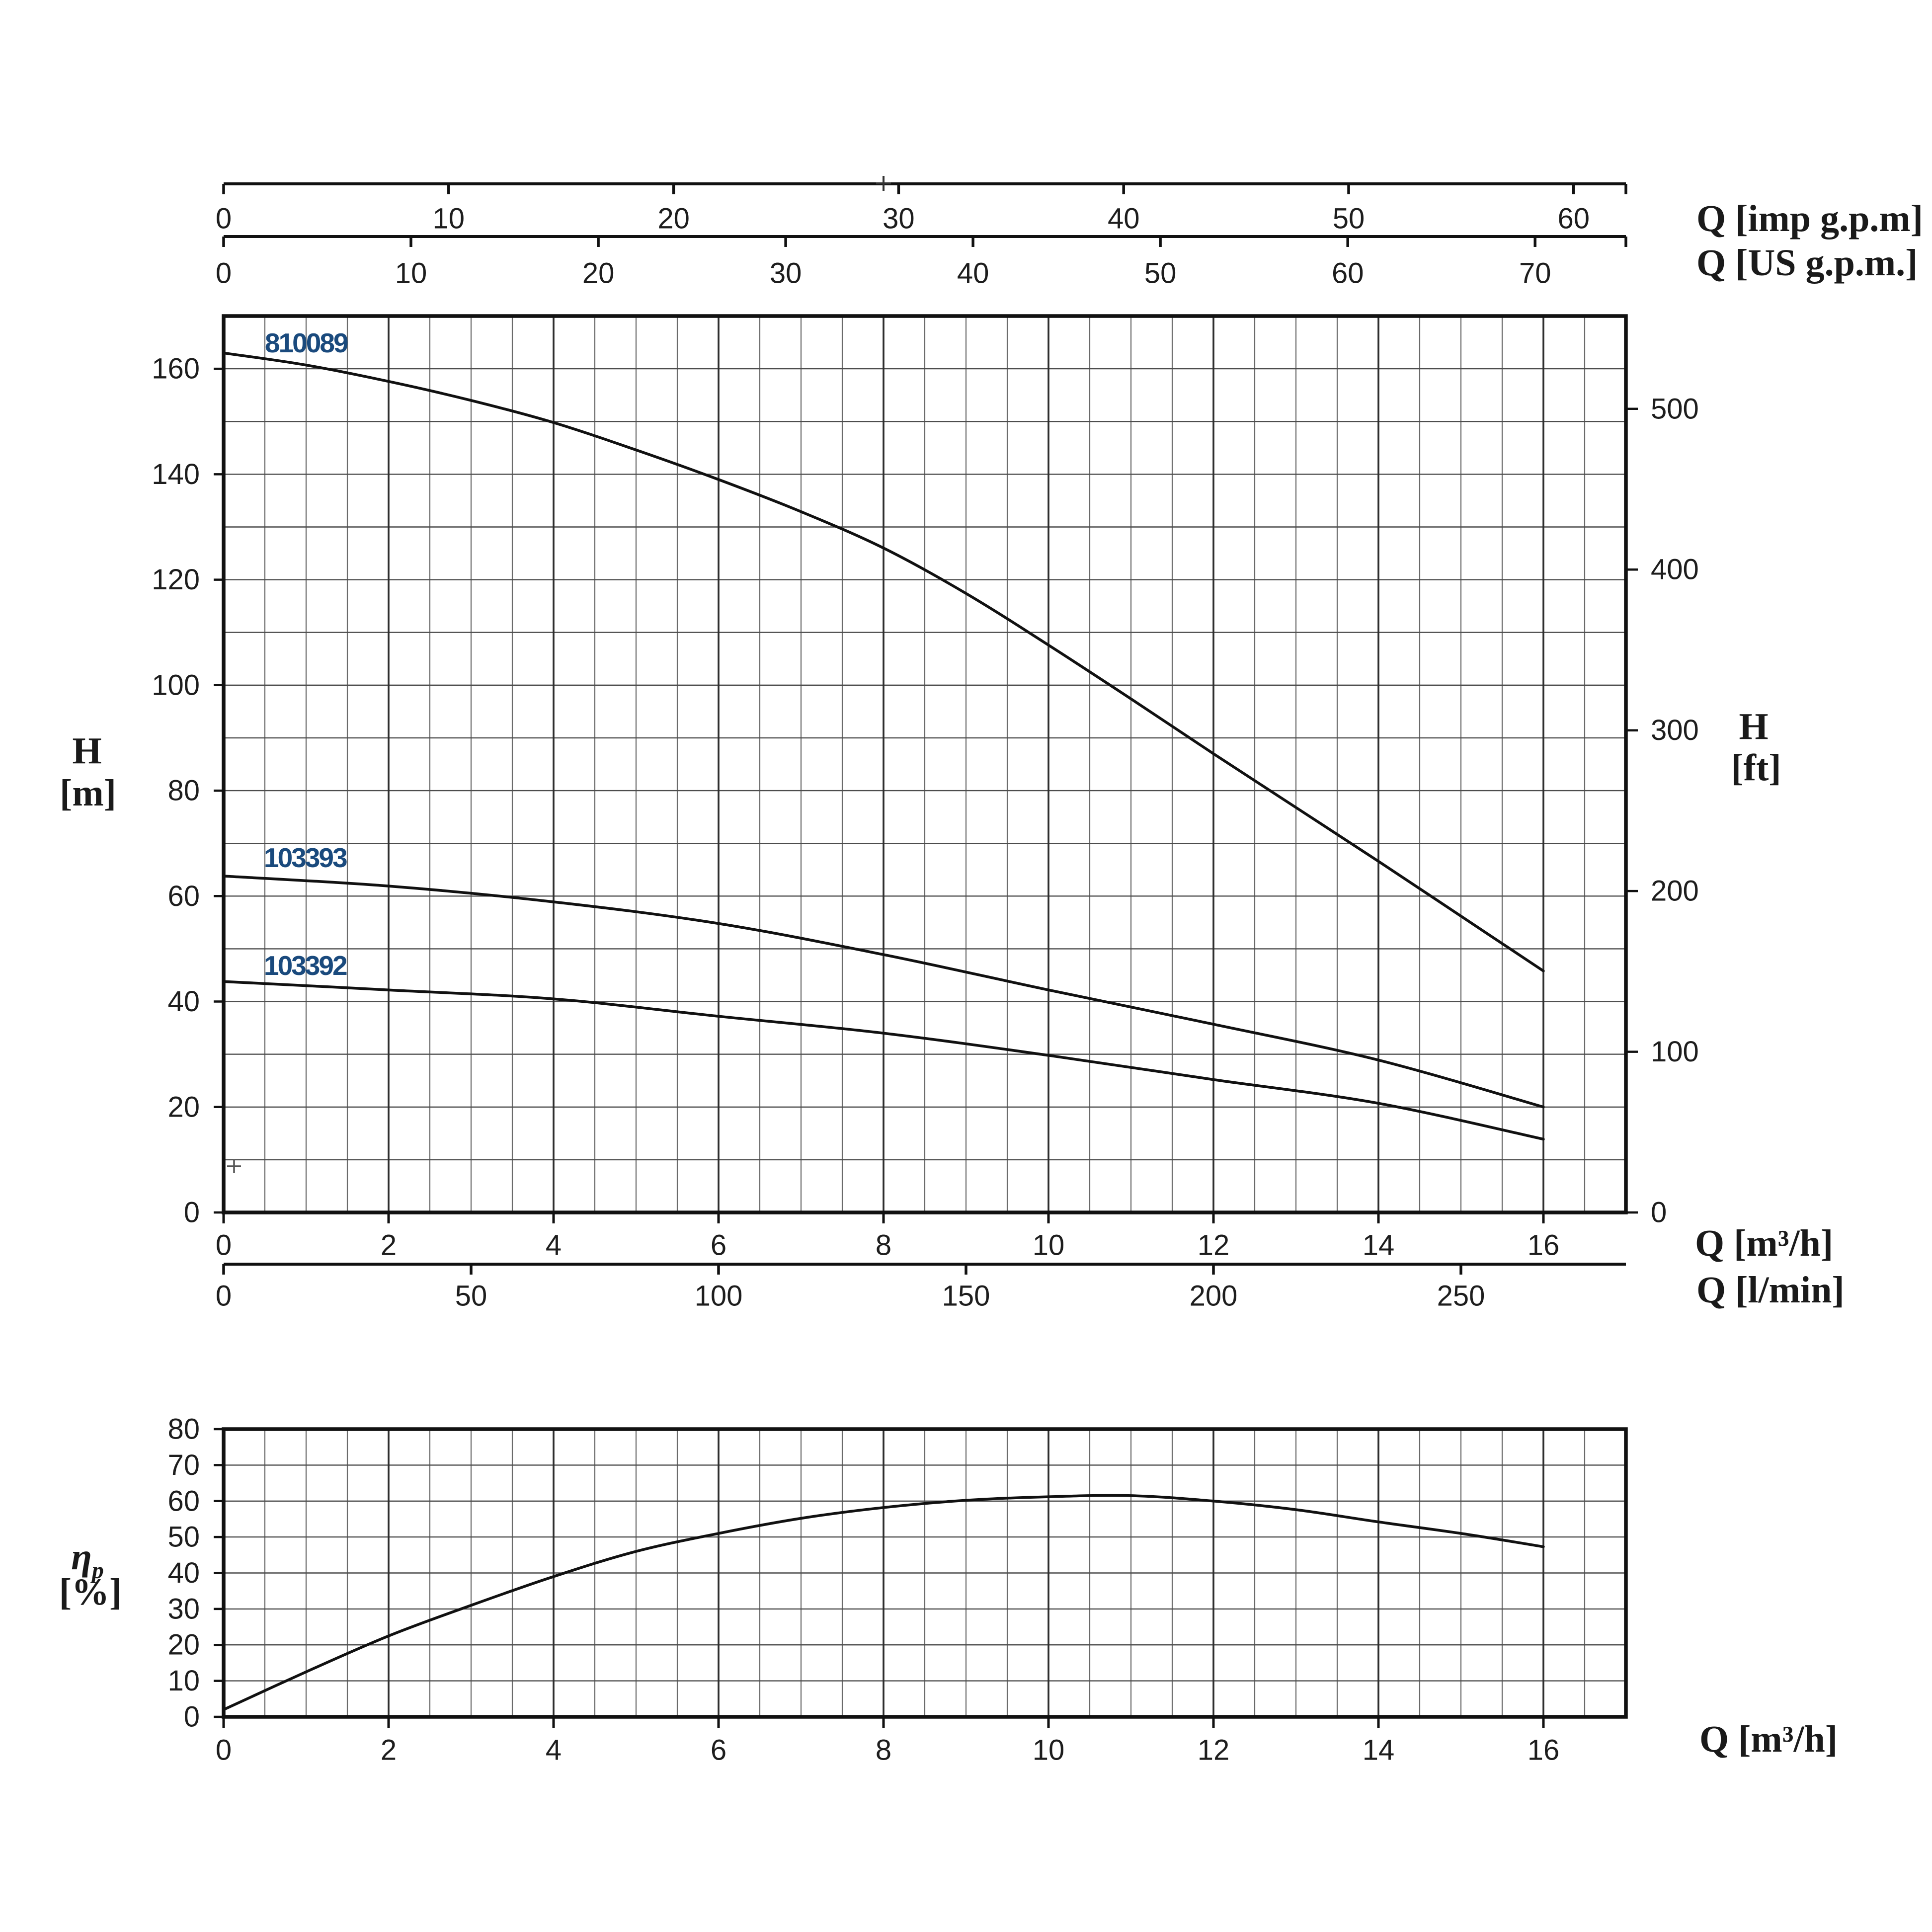 This screenshot has height=1932, width=1932. I want to click on svg-text: Q [US g.p.m.], so click(1807, 263).